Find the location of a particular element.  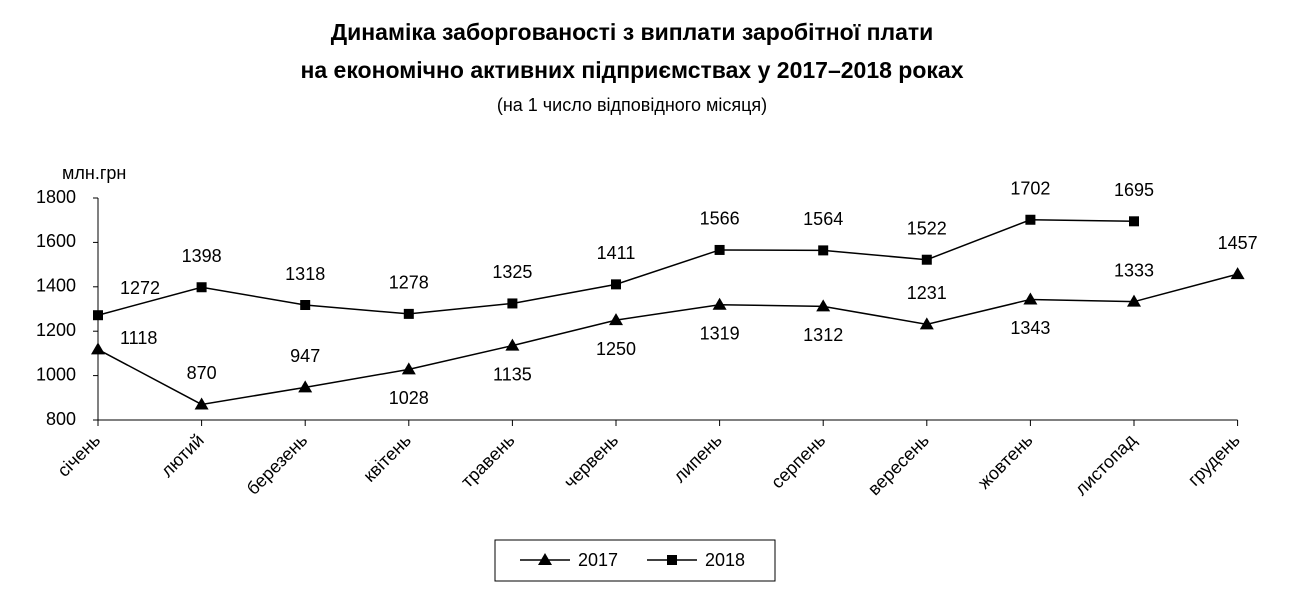

series-line is located at coordinates (616, 267).